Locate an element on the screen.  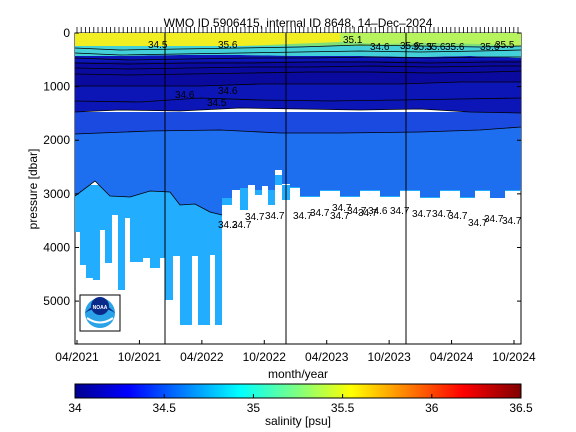
surface-green-patch is located at coordinates (430, 39).